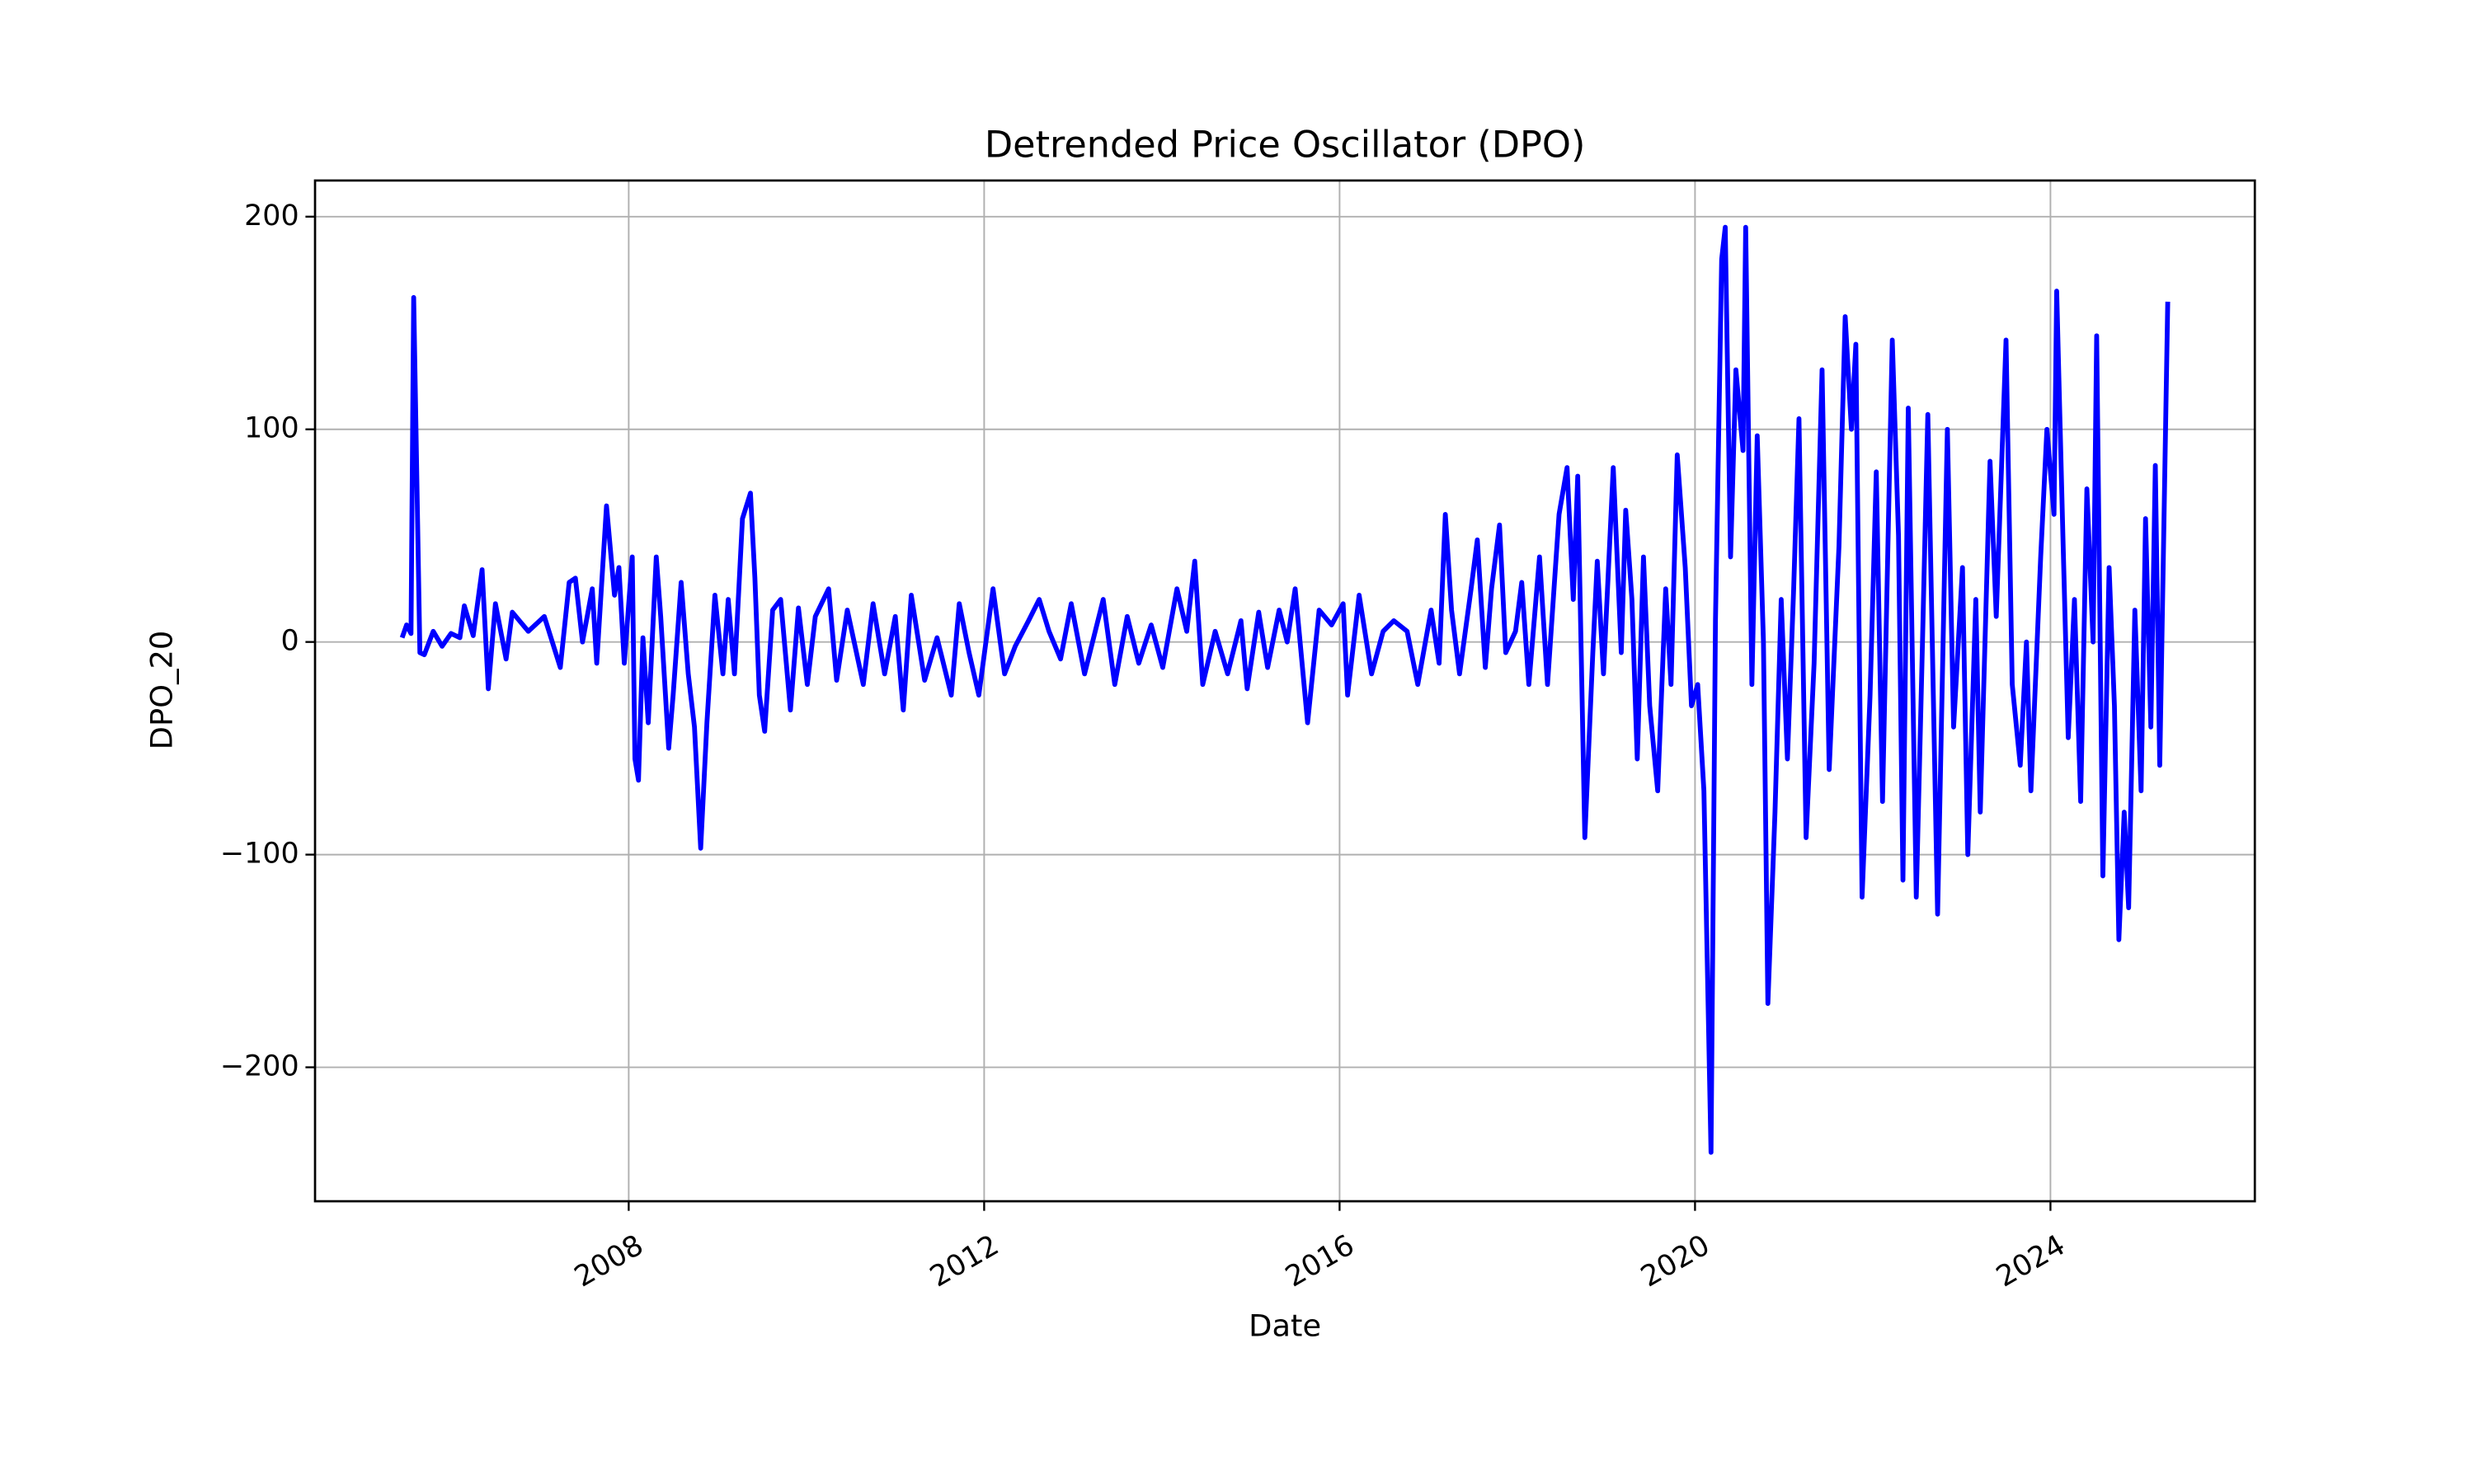 The height and width of the screenshot is (1484, 2474). I want to click on x-axis-label: Date, so click(1285, 1326).